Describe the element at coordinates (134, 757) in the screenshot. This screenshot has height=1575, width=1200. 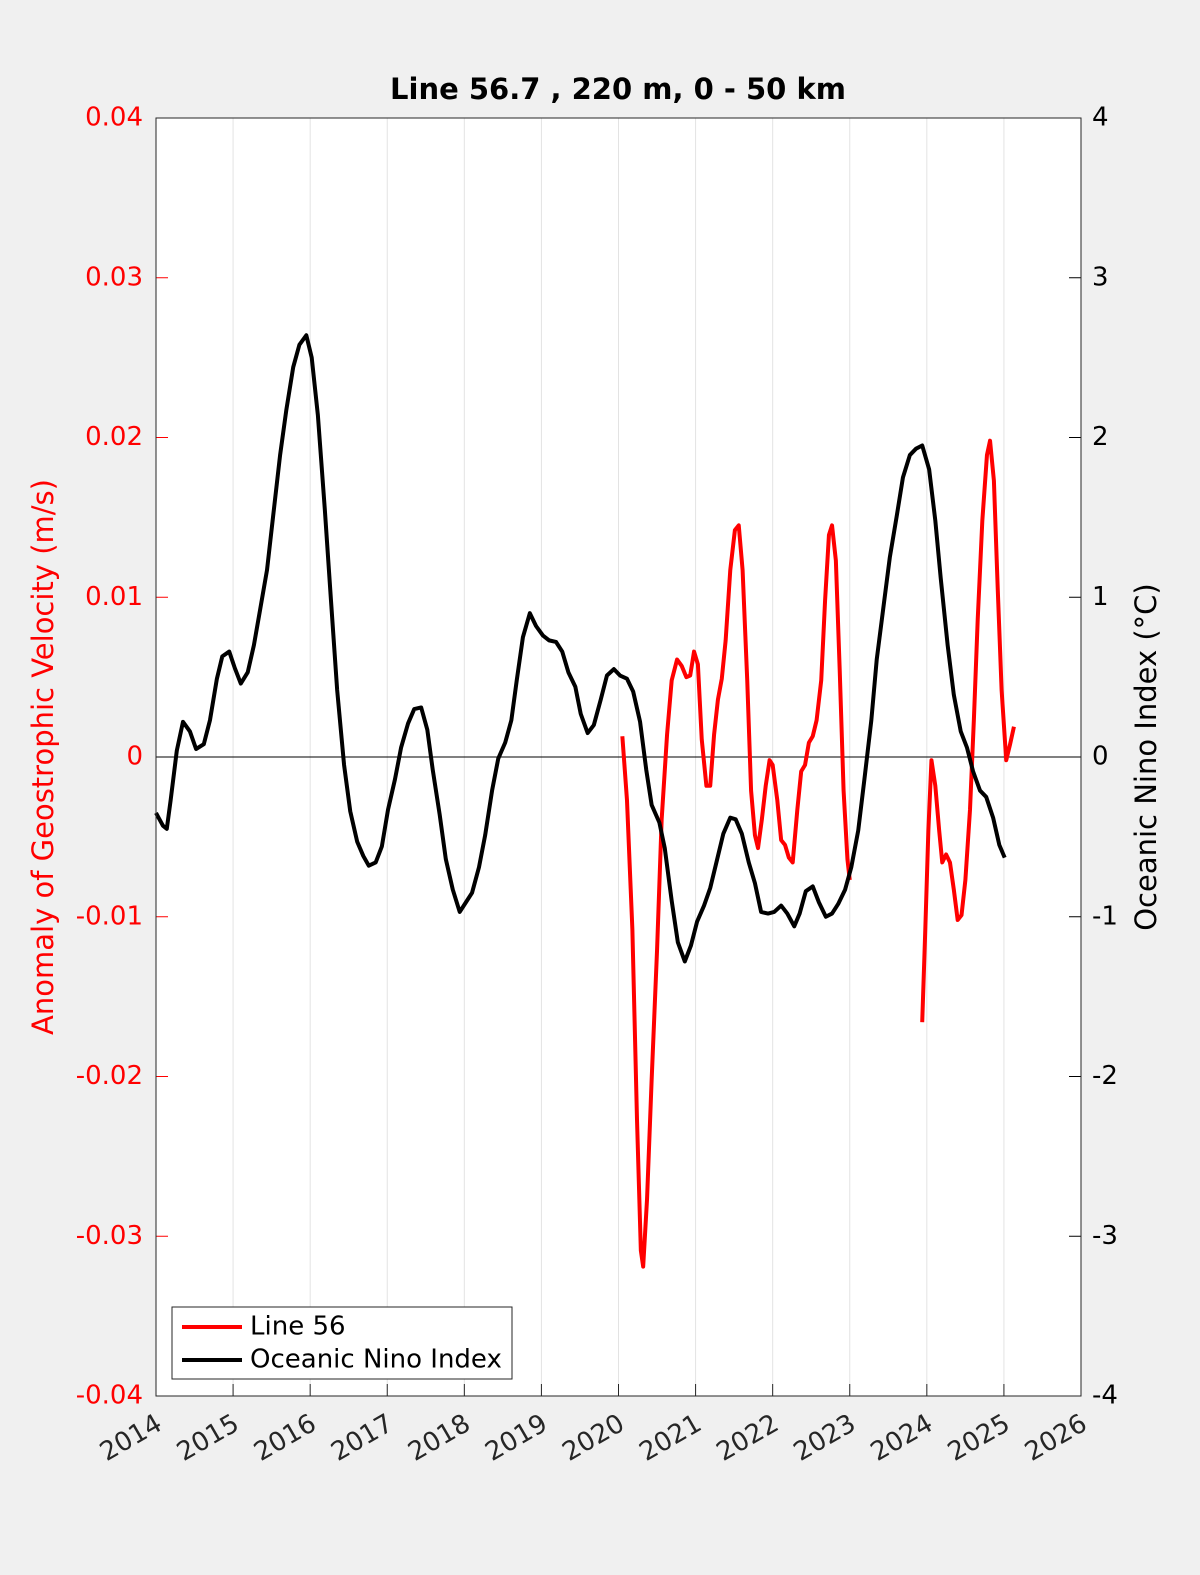
I see `y-tick-label: 0` at that location.